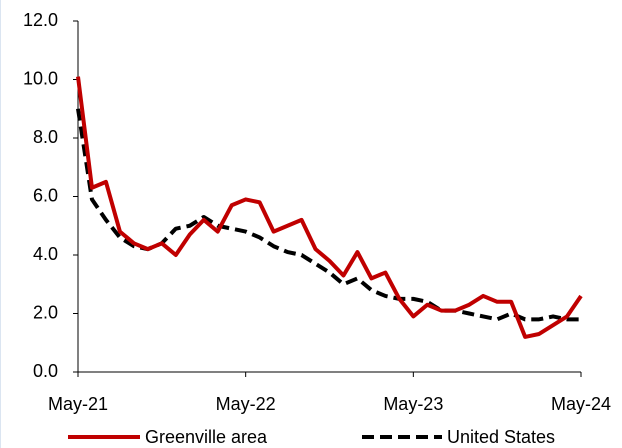 This screenshot has width=622, height=448. I want to click on y-tick-label: 4.0, so click(45, 254).